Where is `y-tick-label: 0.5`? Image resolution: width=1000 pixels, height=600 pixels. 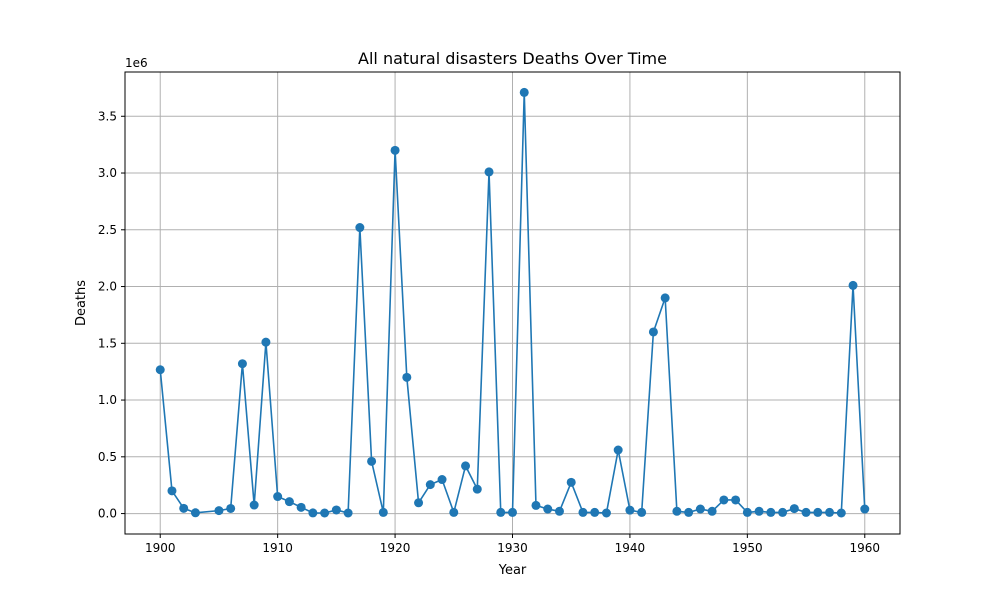
y-tick-label: 0.5 is located at coordinates (107, 457).